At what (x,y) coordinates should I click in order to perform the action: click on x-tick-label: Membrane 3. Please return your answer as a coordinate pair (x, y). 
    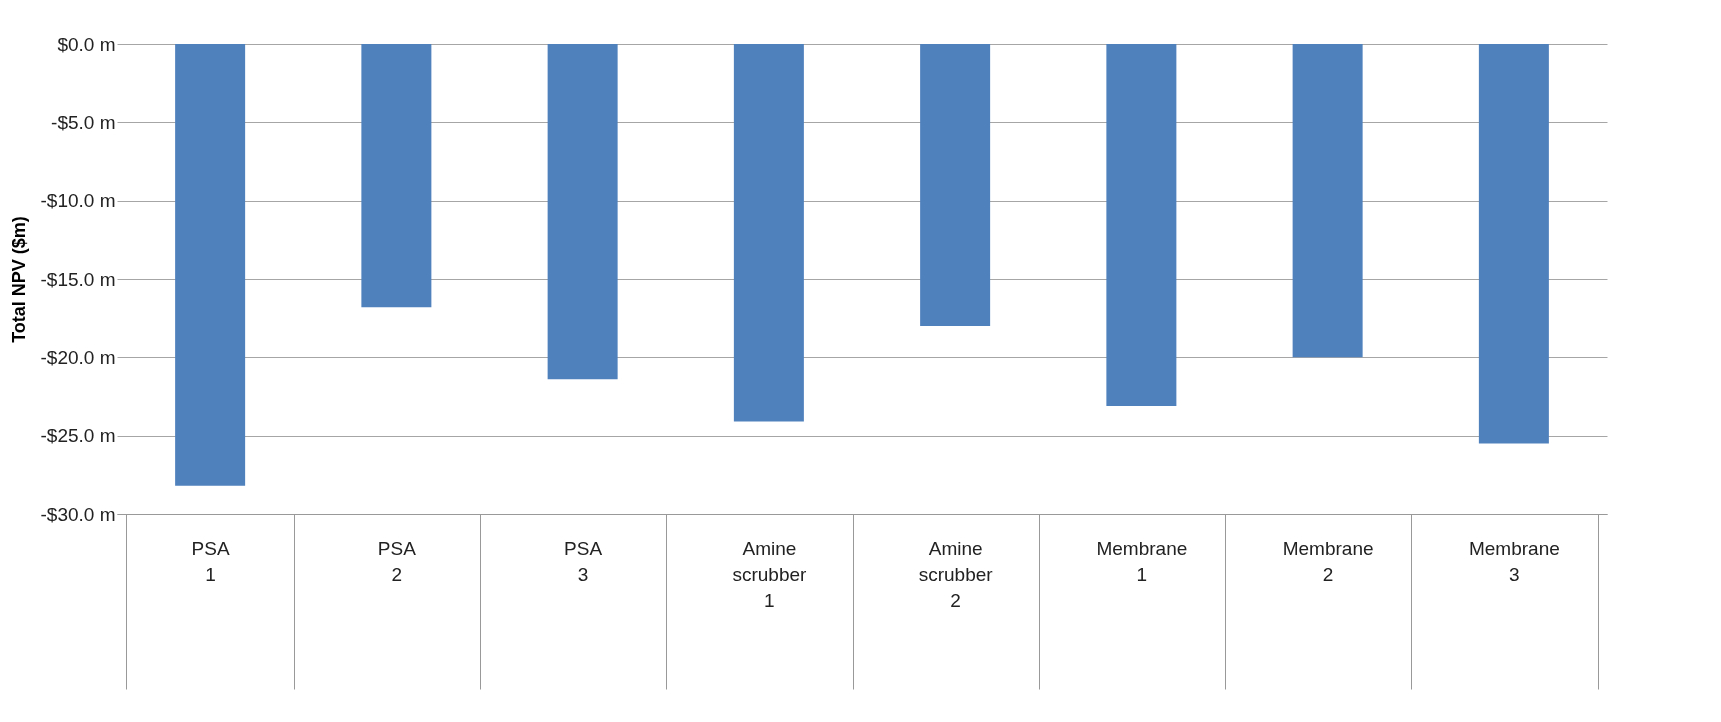
    Looking at the image, I should click on (1514, 561).